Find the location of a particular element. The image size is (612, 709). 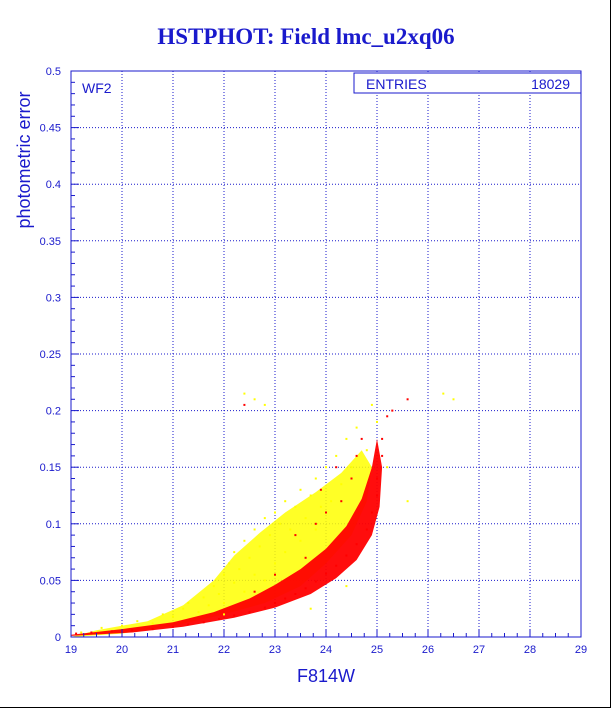

x-tick-label: 28 is located at coordinates (530, 650).